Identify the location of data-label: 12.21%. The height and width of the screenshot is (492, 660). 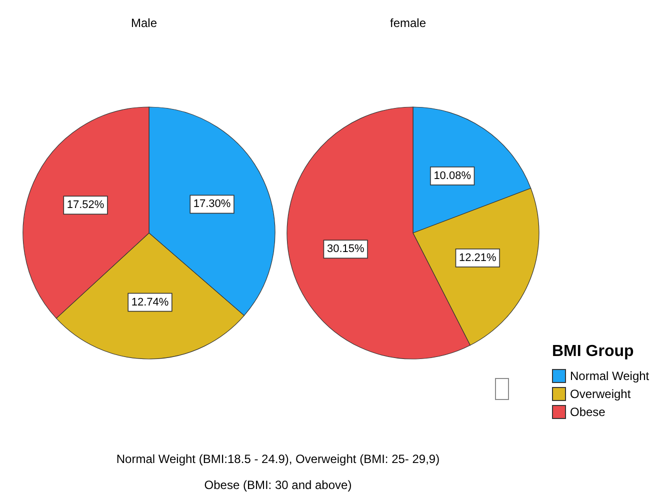
(477, 258).